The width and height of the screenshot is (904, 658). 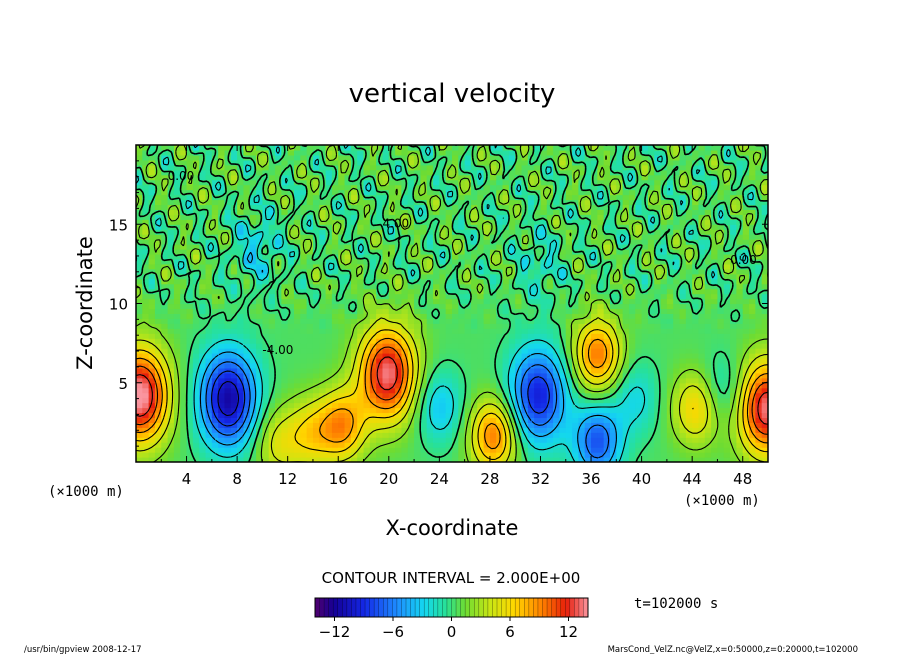 What do you see at coordinates (641, 479) in the screenshot?
I see `x-tick-label: 40` at bounding box center [641, 479].